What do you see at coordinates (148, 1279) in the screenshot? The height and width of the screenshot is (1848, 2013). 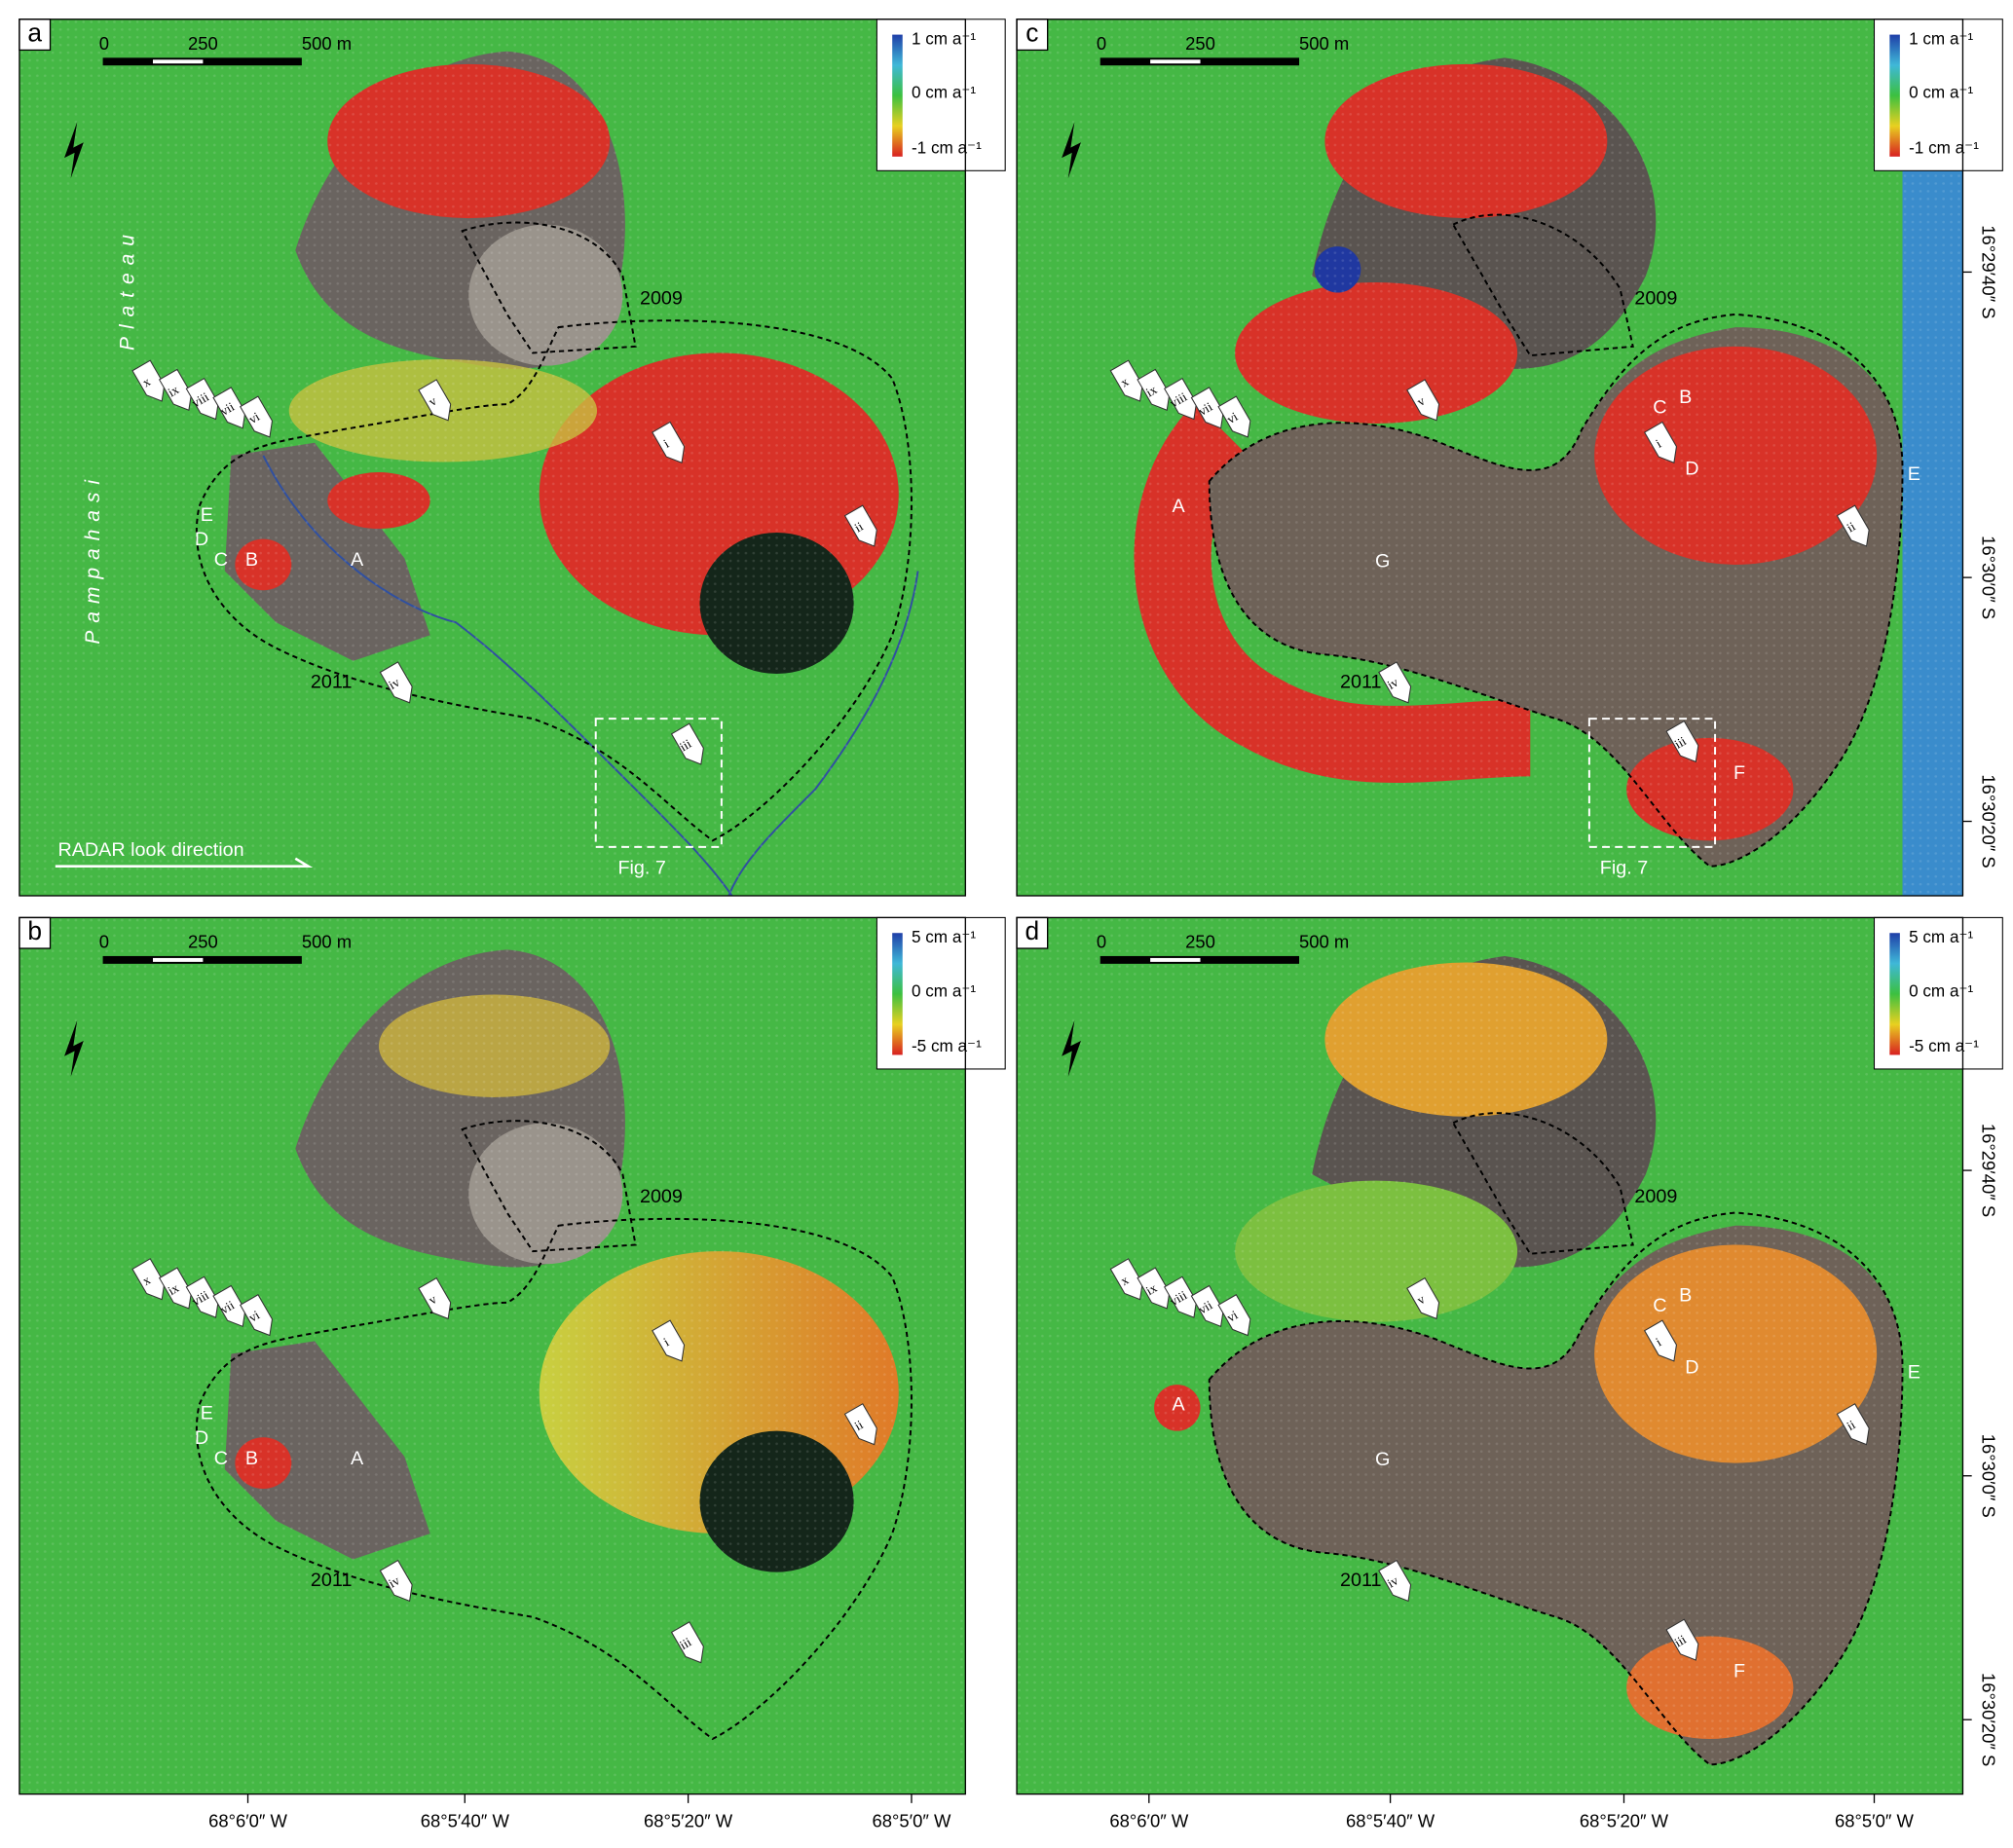 I see `direction-arrow: x` at bounding box center [148, 1279].